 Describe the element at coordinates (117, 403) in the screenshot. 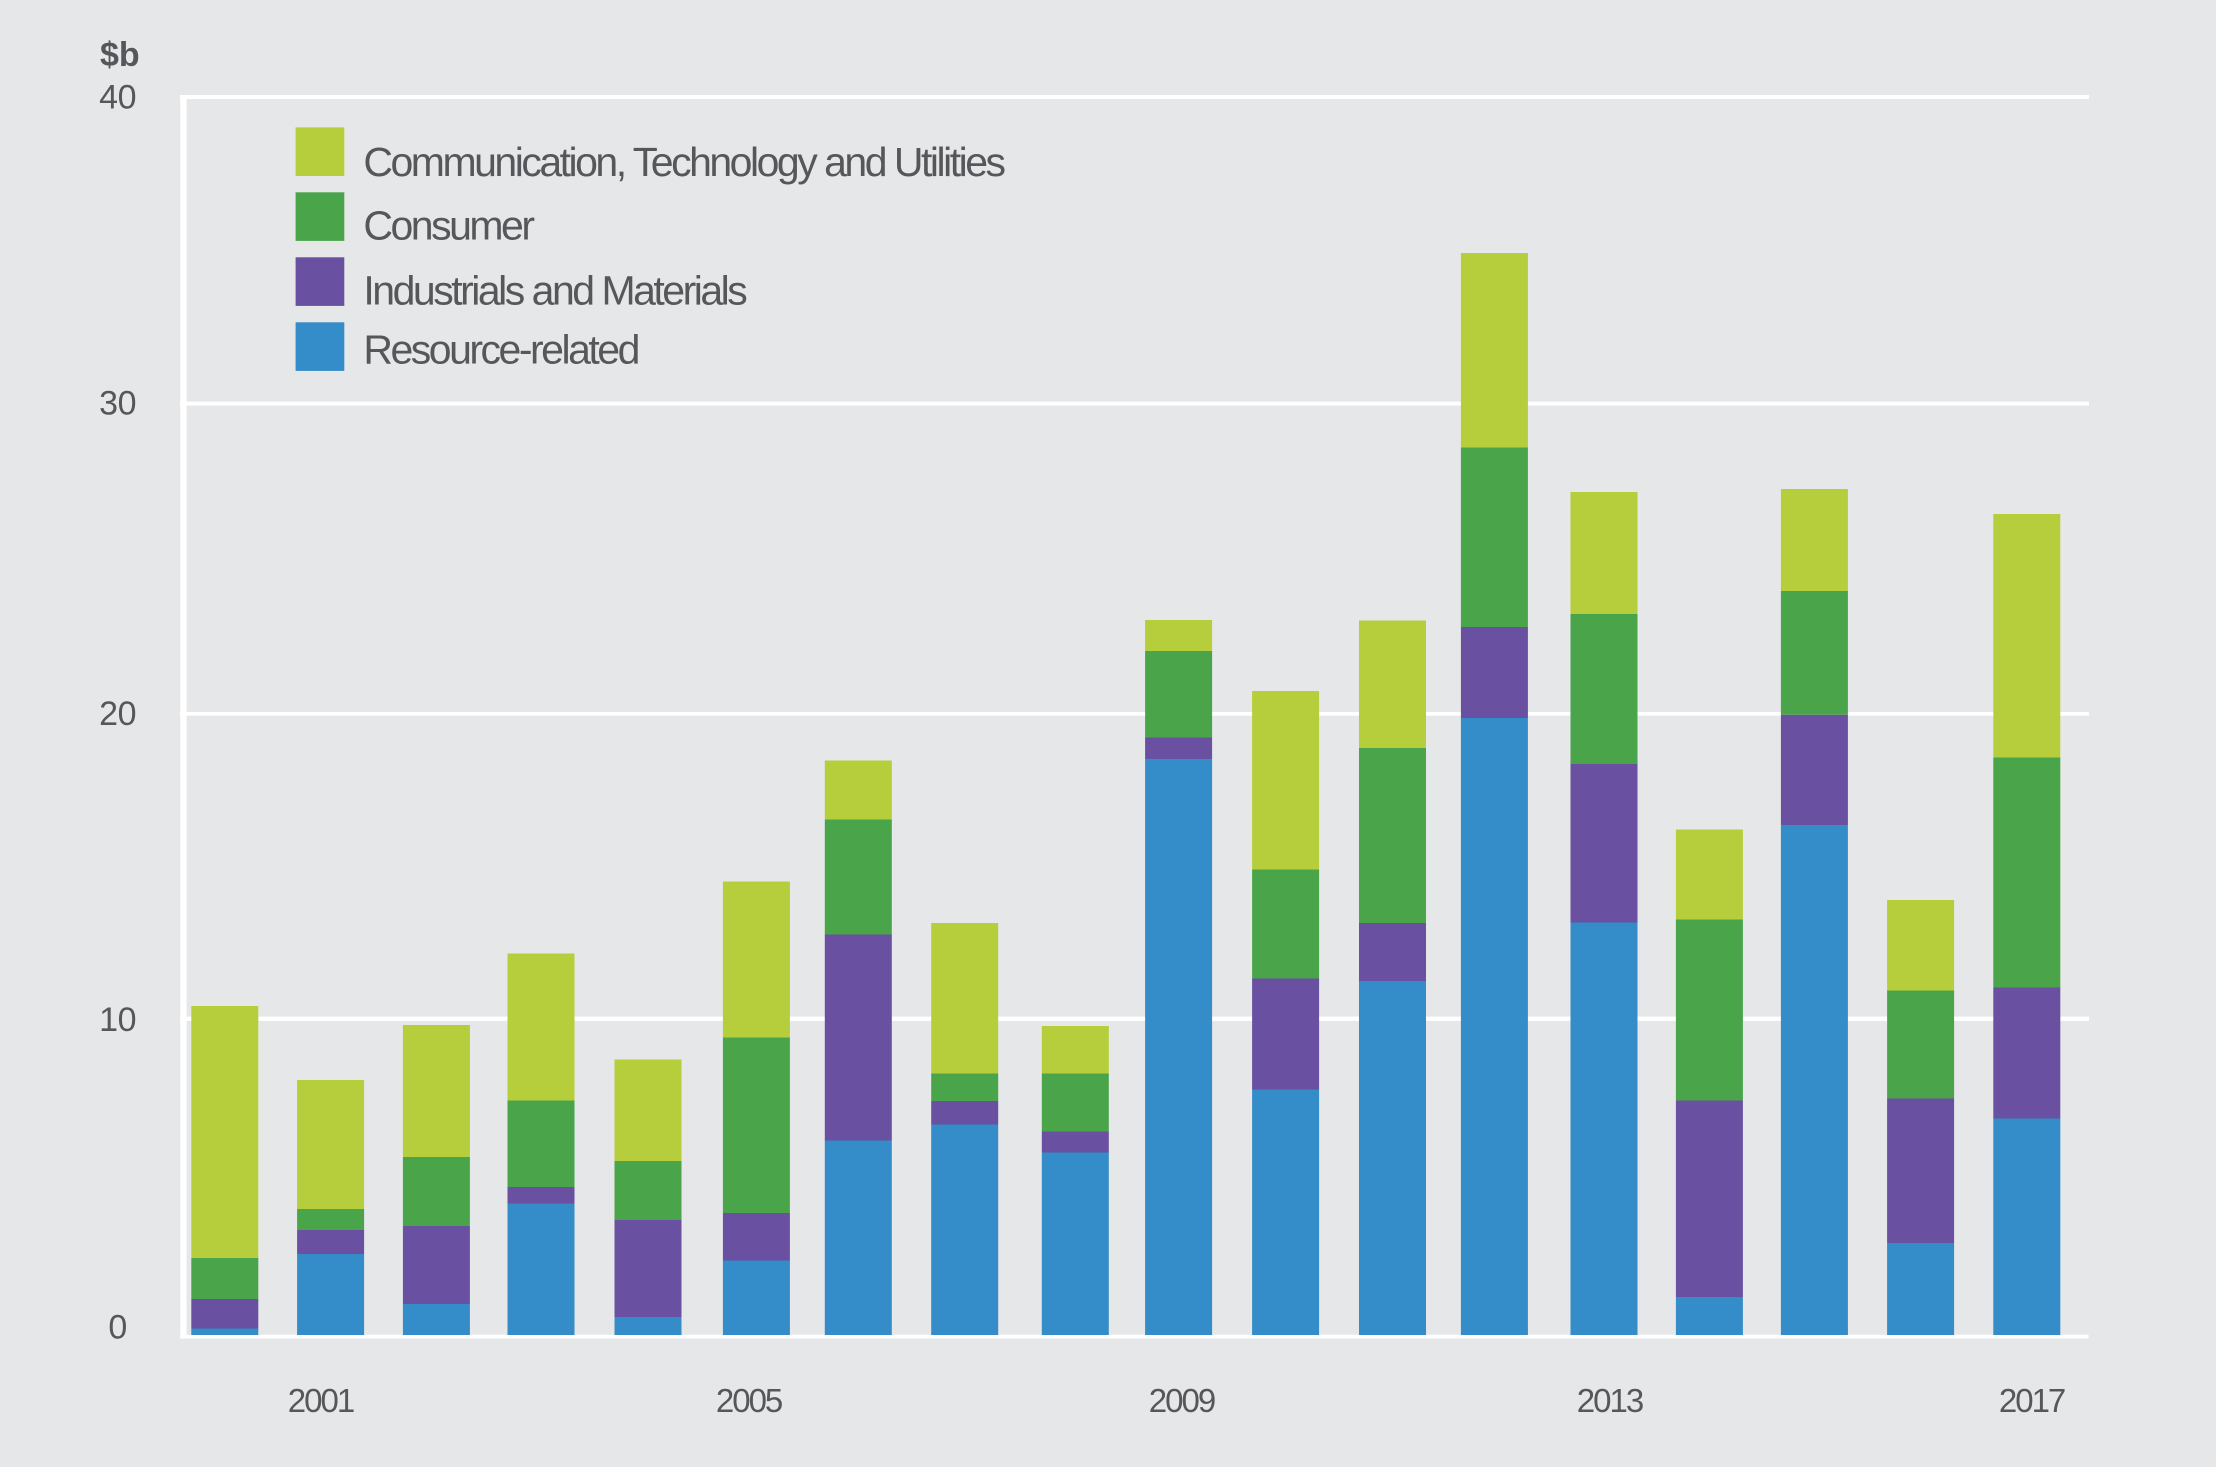

I see `svg-text: 30` at that location.